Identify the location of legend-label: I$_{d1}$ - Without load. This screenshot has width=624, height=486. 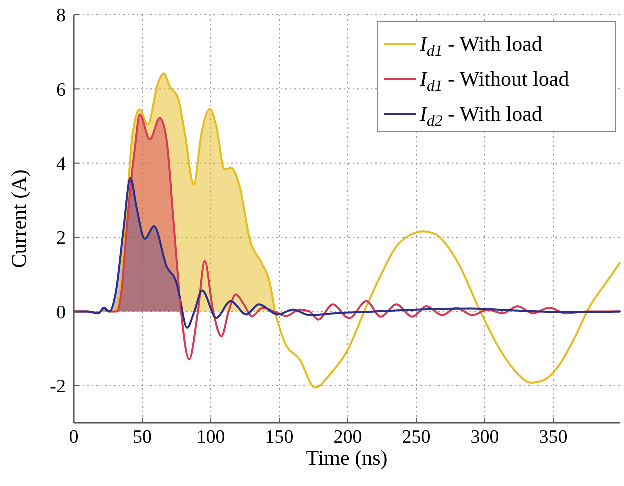
(494, 81).